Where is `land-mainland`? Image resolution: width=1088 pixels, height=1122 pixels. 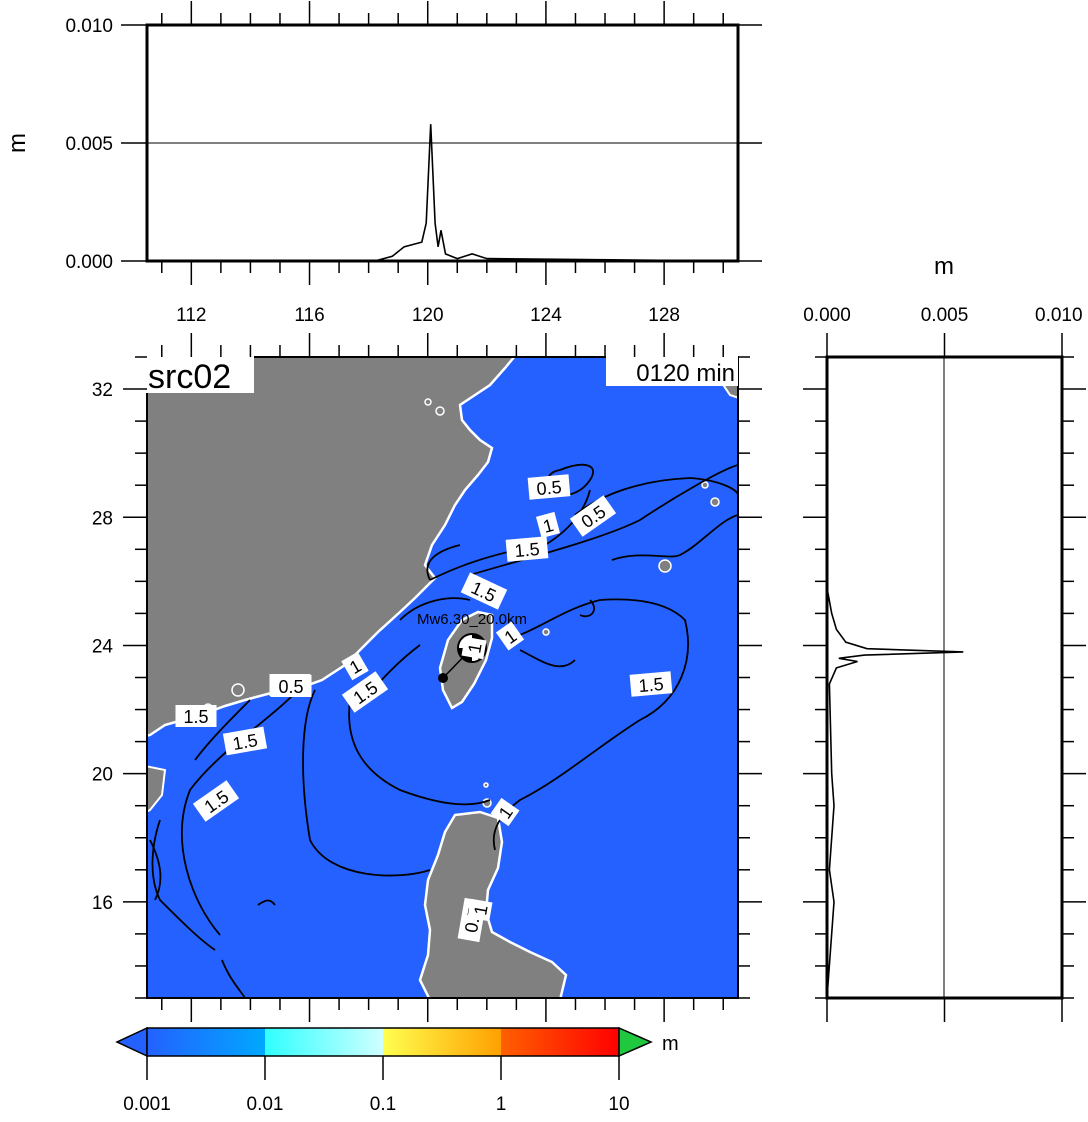 land-mainland is located at coordinates (331, 547).